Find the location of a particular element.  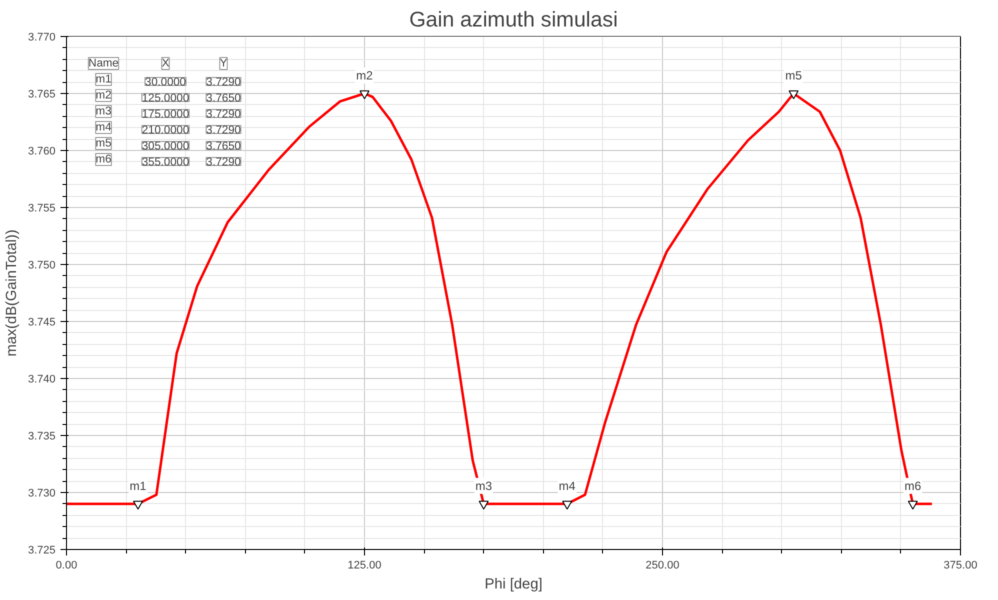

annotation: m3 is located at coordinates (483, 485).